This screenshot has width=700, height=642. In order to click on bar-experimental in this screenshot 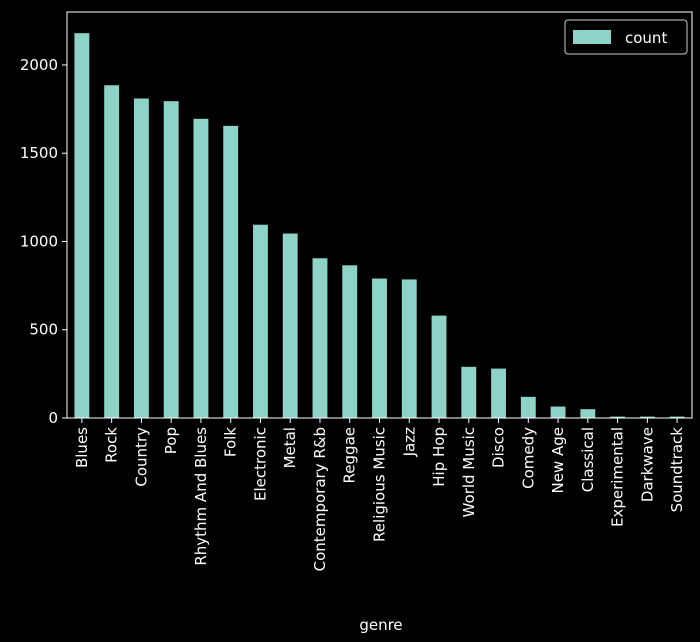, I will do `click(618, 417)`.